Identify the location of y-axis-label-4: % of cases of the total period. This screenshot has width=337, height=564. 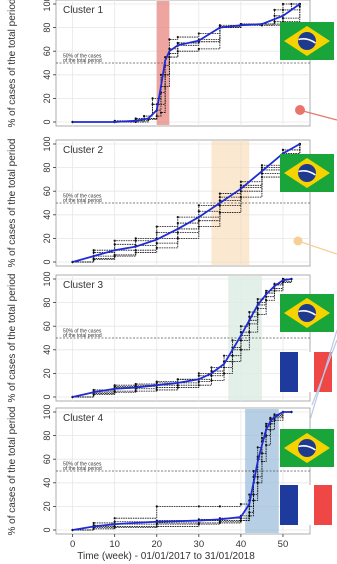
(12, 471).